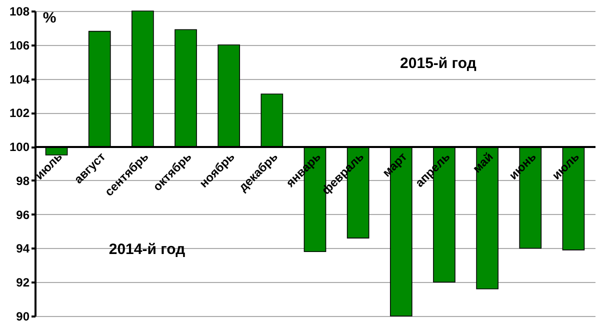 This screenshot has height=327, width=600. Describe the element at coordinates (438, 63) in the screenshot. I see `annotation: 2015-й год` at that location.